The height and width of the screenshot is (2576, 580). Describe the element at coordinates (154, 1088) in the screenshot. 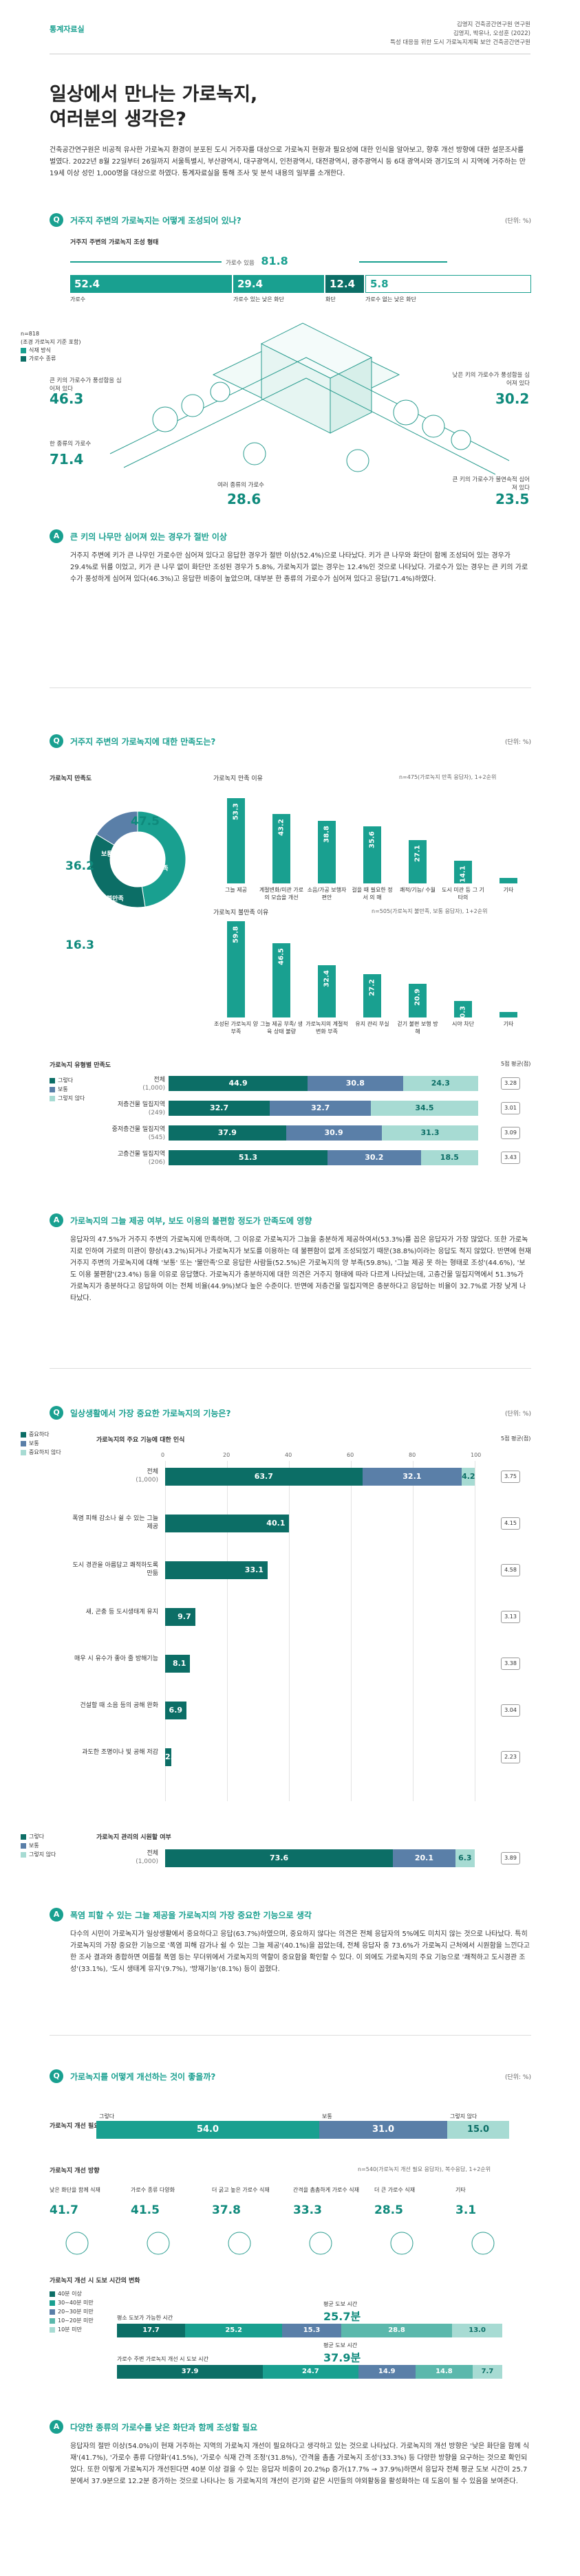

I see `stack-row-sub: (1,000)` at that location.